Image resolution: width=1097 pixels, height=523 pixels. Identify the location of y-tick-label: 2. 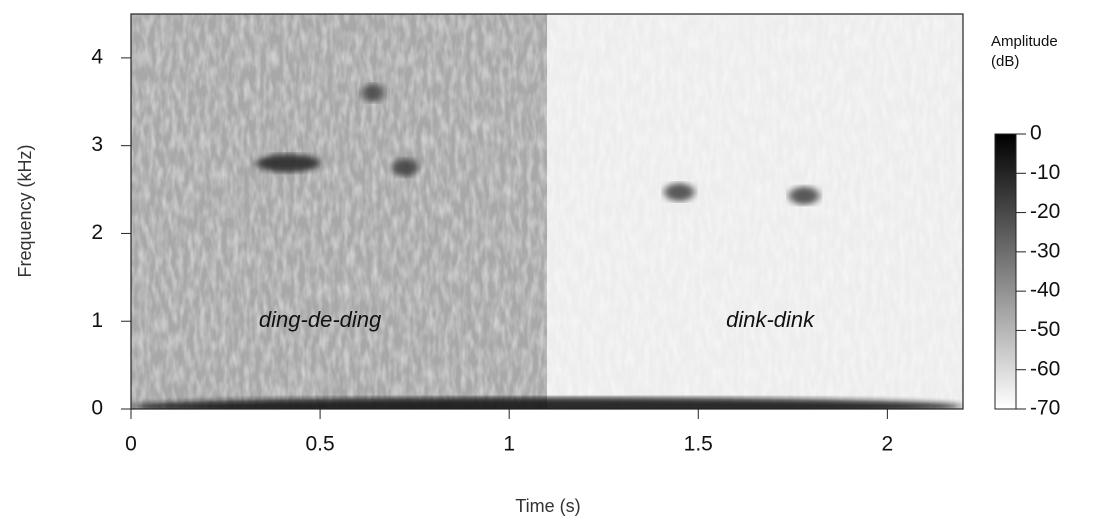
(97, 232).